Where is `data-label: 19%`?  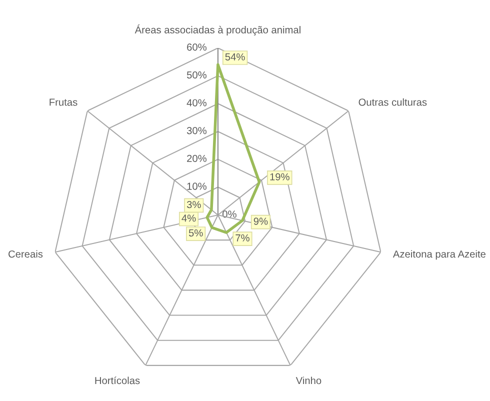 data-label: 19% is located at coordinates (280, 176).